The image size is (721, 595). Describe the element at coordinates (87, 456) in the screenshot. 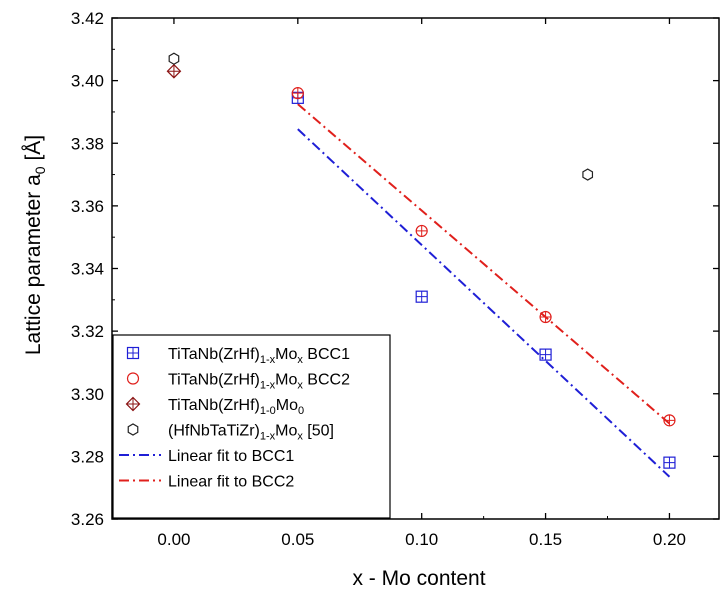

I see `y-tick-label: 3.28` at that location.